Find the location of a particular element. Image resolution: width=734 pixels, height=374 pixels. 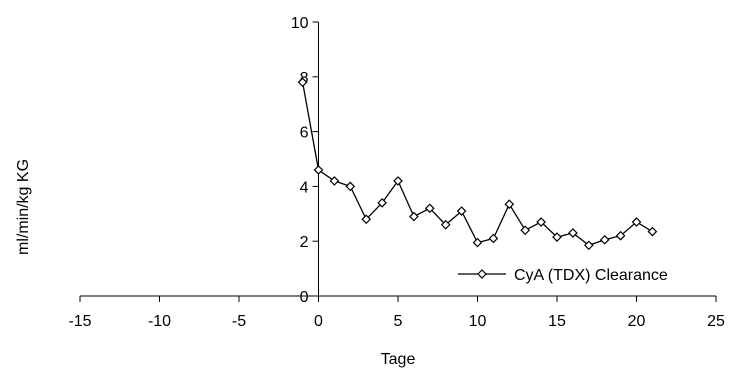

x-tick-label: 0 is located at coordinates (318, 321).